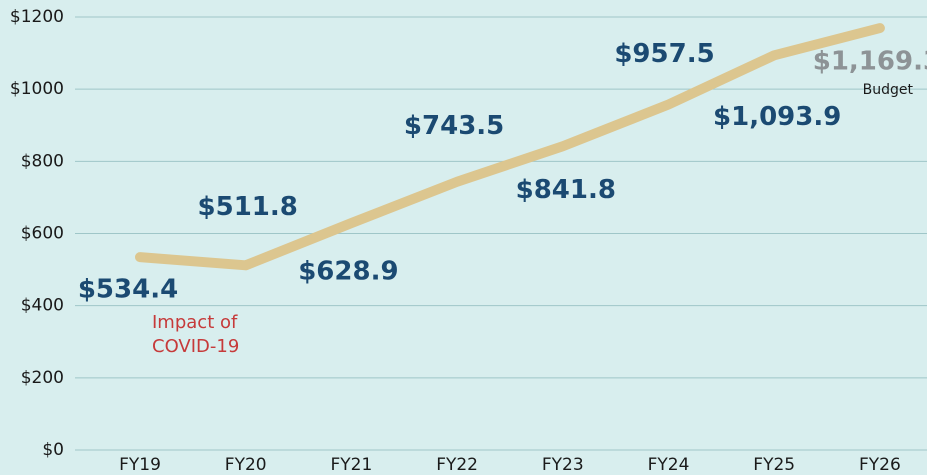  Describe the element at coordinates (669, 465) in the screenshot. I see `x-tick-label: FY24` at that location.